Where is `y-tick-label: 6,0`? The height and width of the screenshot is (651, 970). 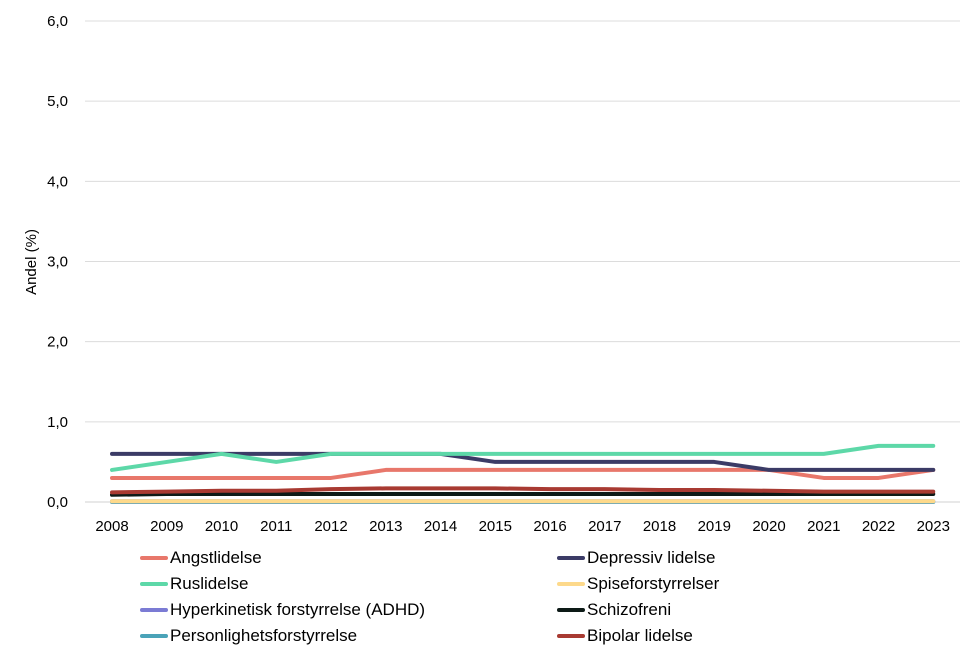 y-tick-label: 6,0 is located at coordinates (57, 21).